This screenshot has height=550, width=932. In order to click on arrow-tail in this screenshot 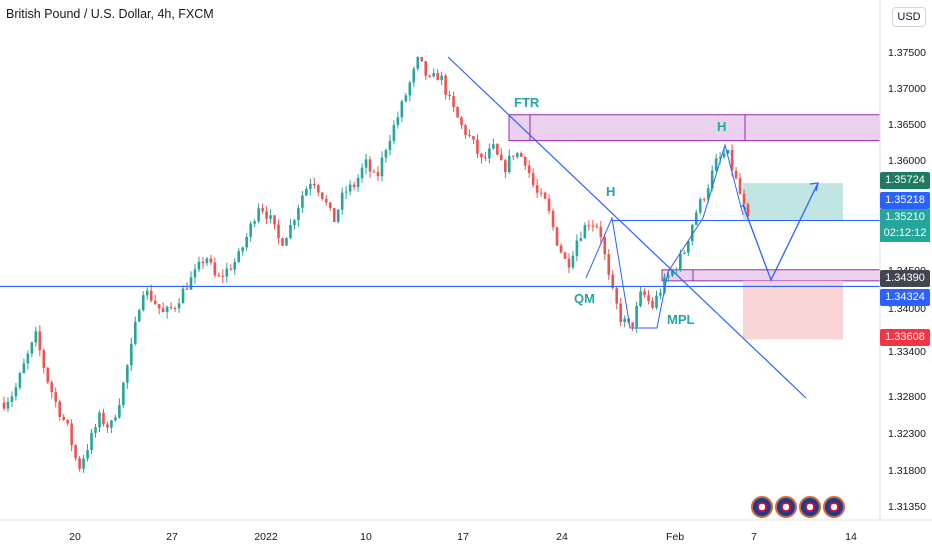, I will do `click(743, 207)`.